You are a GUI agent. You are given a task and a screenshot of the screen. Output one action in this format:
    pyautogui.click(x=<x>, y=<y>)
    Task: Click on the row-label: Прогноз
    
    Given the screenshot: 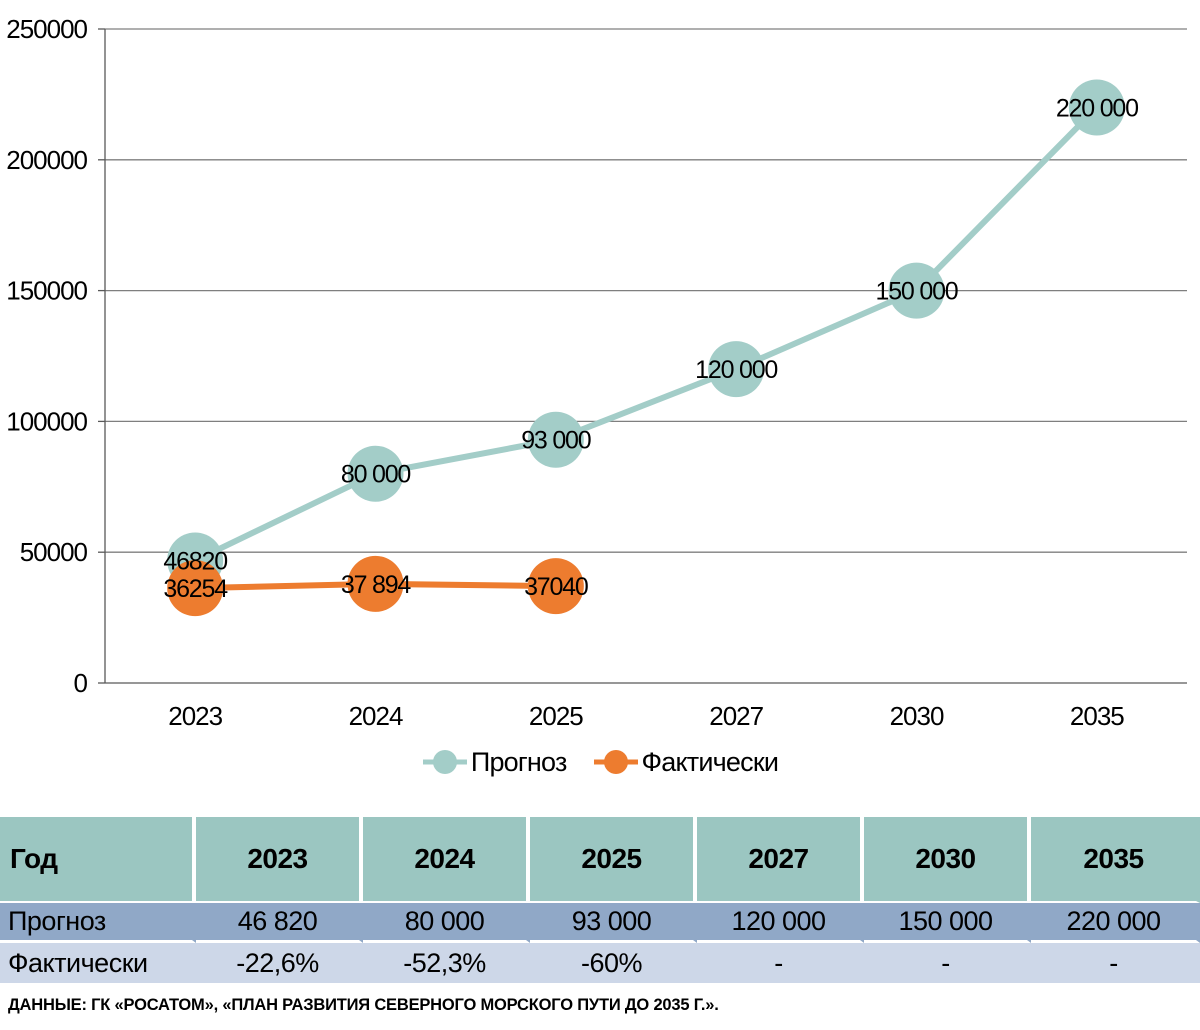 What is the action you would take?
    pyautogui.click(x=98, y=923)
    